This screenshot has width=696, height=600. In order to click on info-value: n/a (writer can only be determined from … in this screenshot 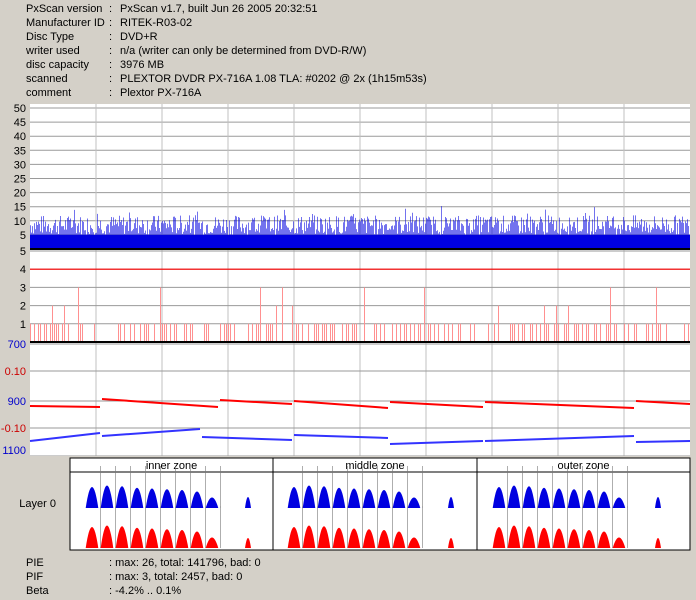, I will do `click(243, 51)`.